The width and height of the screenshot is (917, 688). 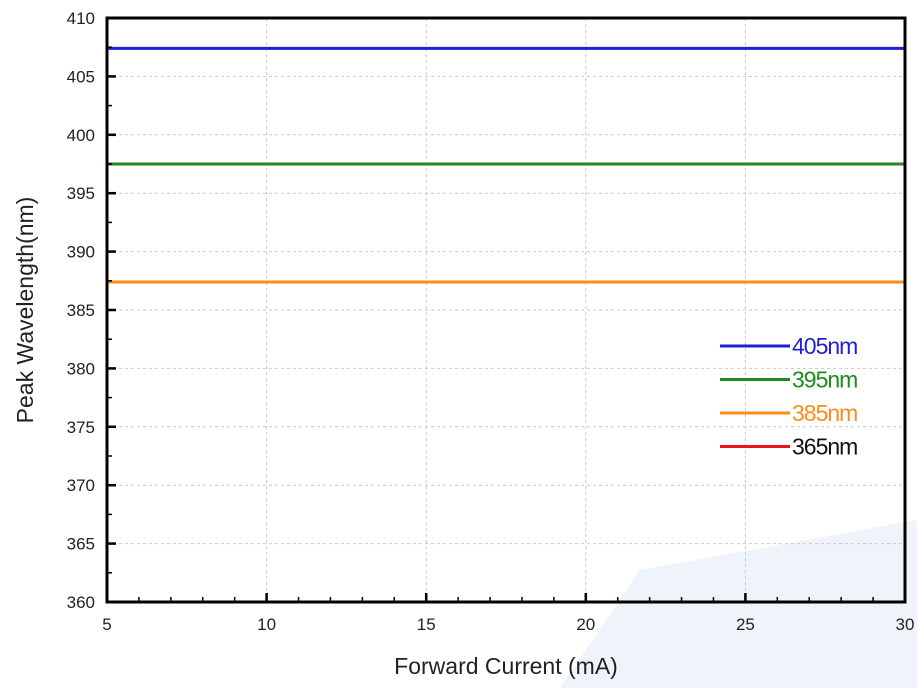 What do you see at coordinates (81, 602) in the screenshot?
I see `y-tick-label: 360` at bounding box center [81, 602].